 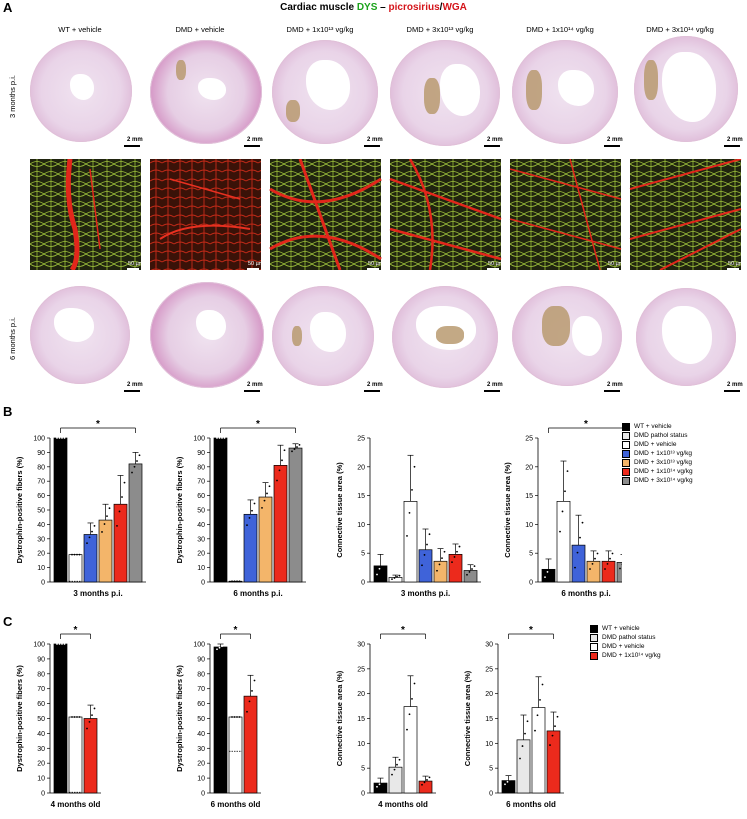 What do you see at coordinates (179, 509) in the screenshot?
I see `y-axis-label: Dystrophin-positive fibers (%)` at bounding box center [179, 509].